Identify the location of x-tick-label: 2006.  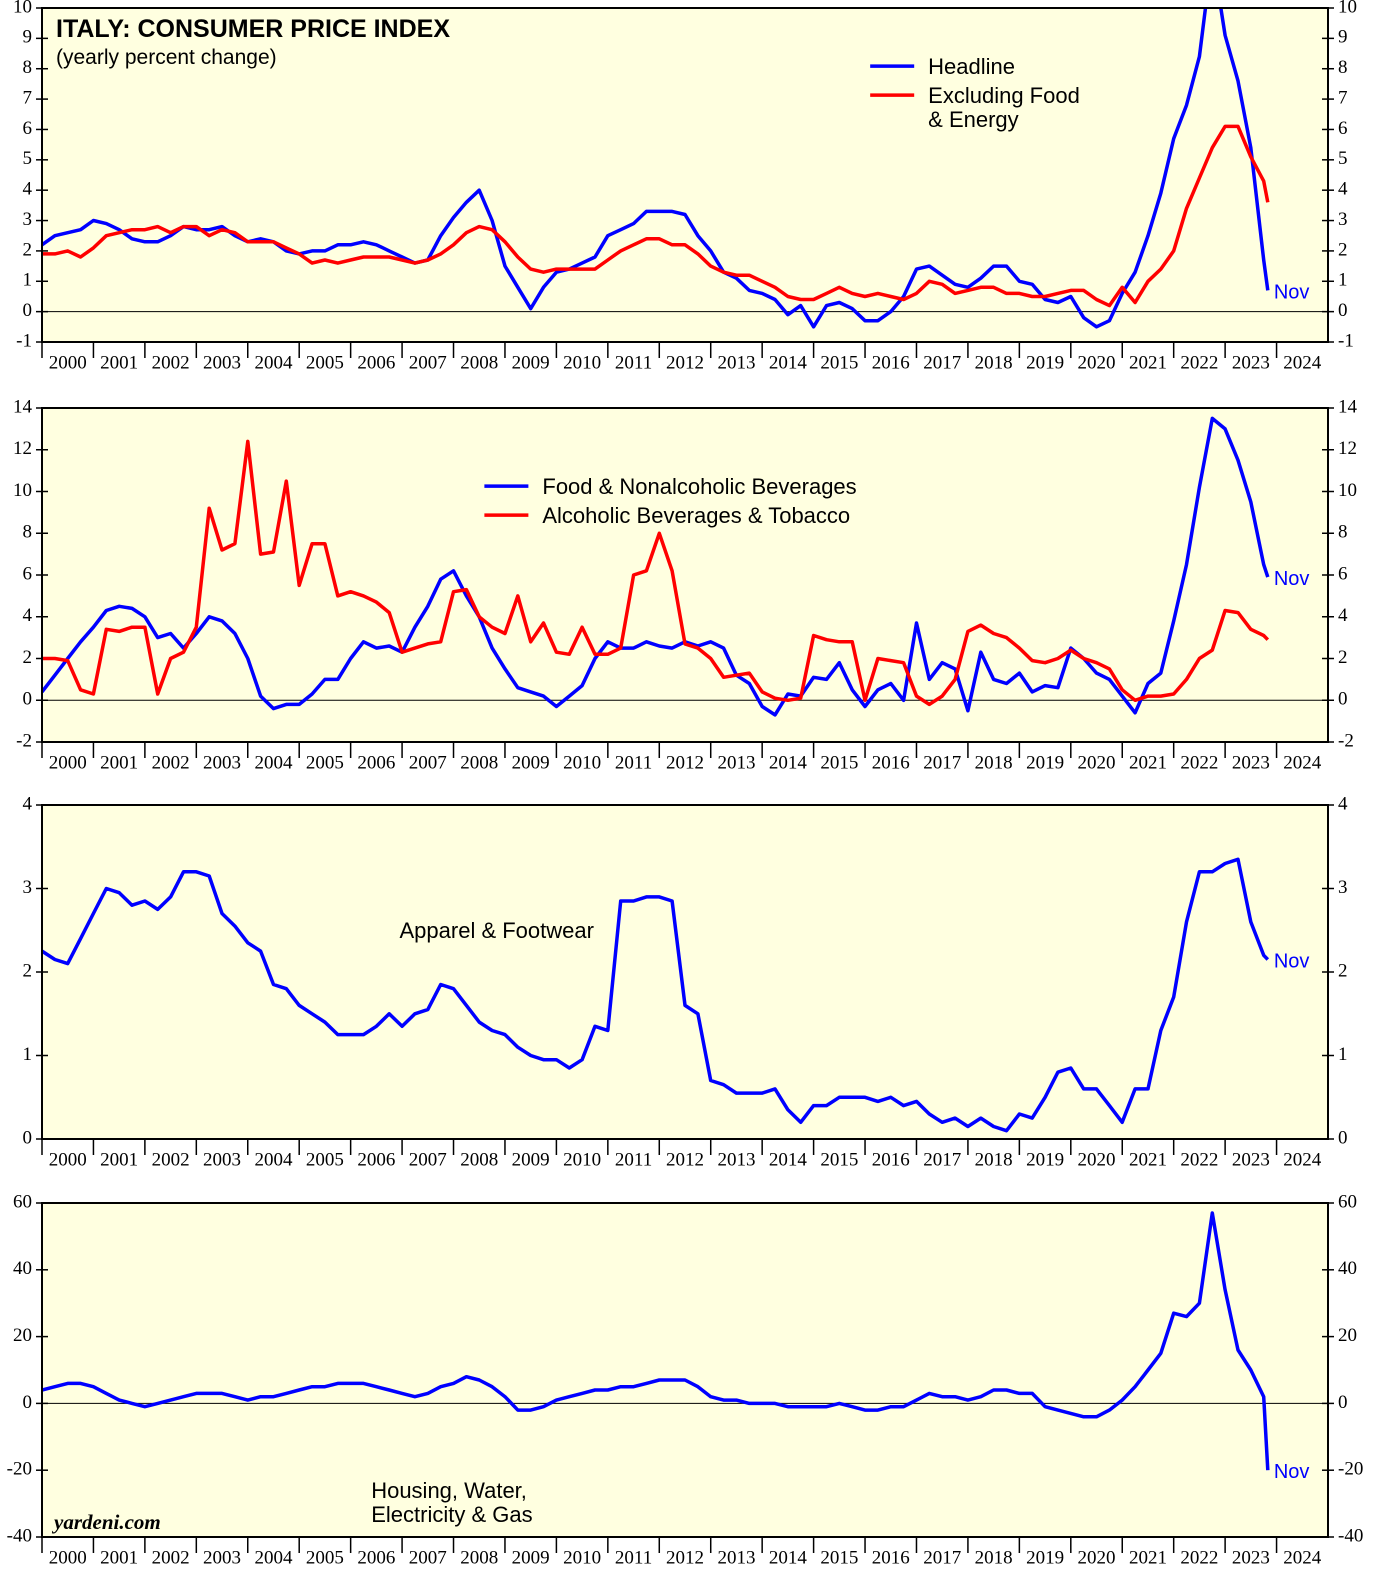
(376, 762).